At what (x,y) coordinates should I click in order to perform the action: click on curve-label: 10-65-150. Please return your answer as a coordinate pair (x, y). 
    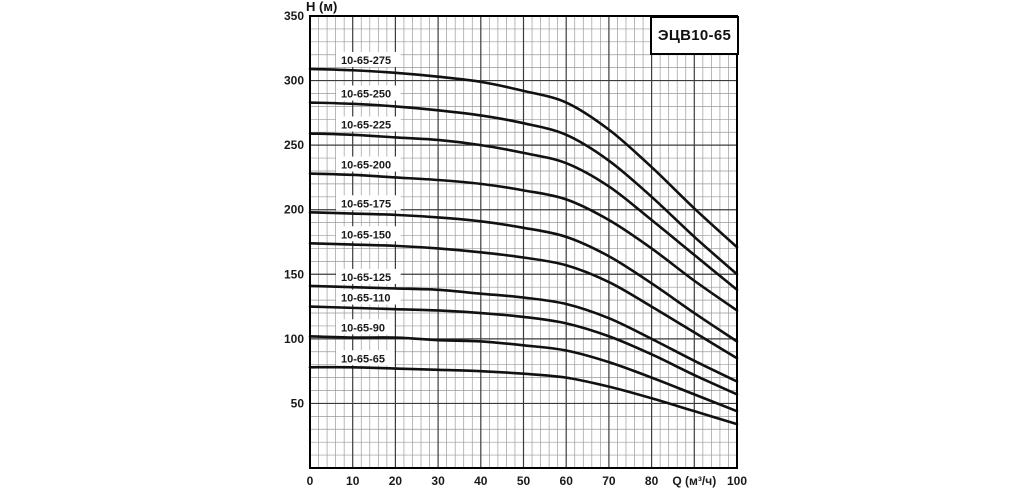
    Looking at the image, I should click on (366, 235).